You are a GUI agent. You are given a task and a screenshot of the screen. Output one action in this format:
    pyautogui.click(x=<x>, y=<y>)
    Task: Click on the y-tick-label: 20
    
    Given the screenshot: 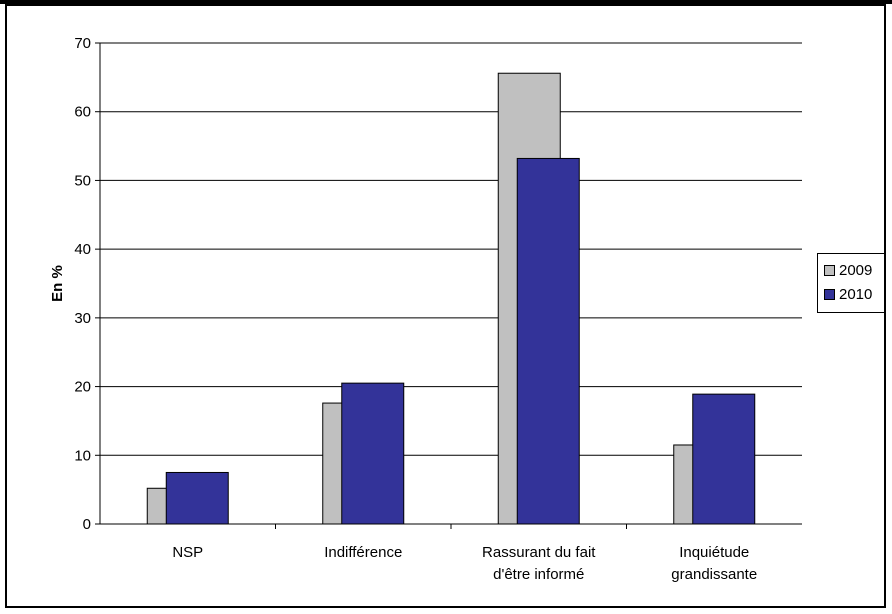 What is the action you would take?
    pyautogui.click(x=82, y=387)
    